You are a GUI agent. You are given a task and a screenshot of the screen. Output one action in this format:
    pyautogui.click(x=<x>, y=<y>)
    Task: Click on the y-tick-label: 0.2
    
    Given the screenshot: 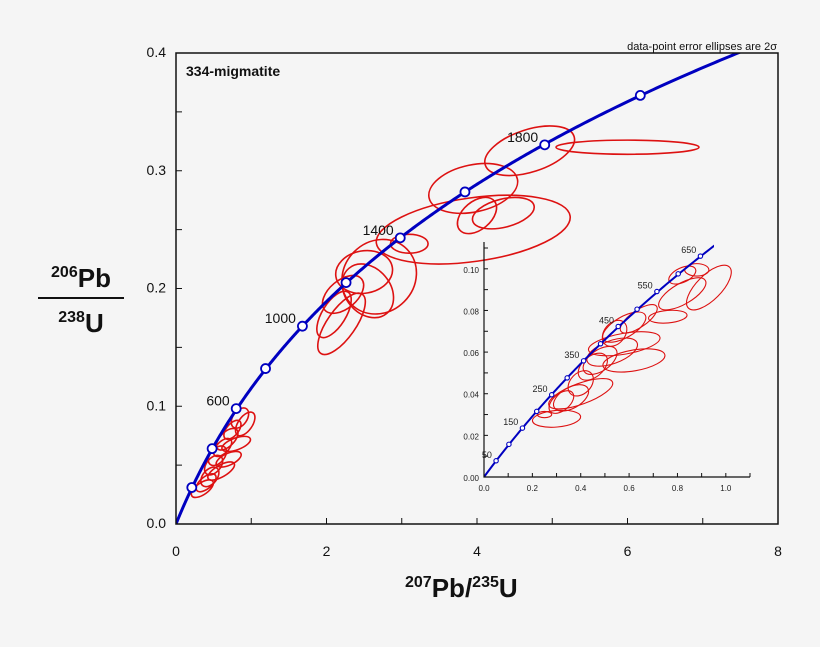 What is the action you would take?
    pyautogui.click(x=157, y=288)
    